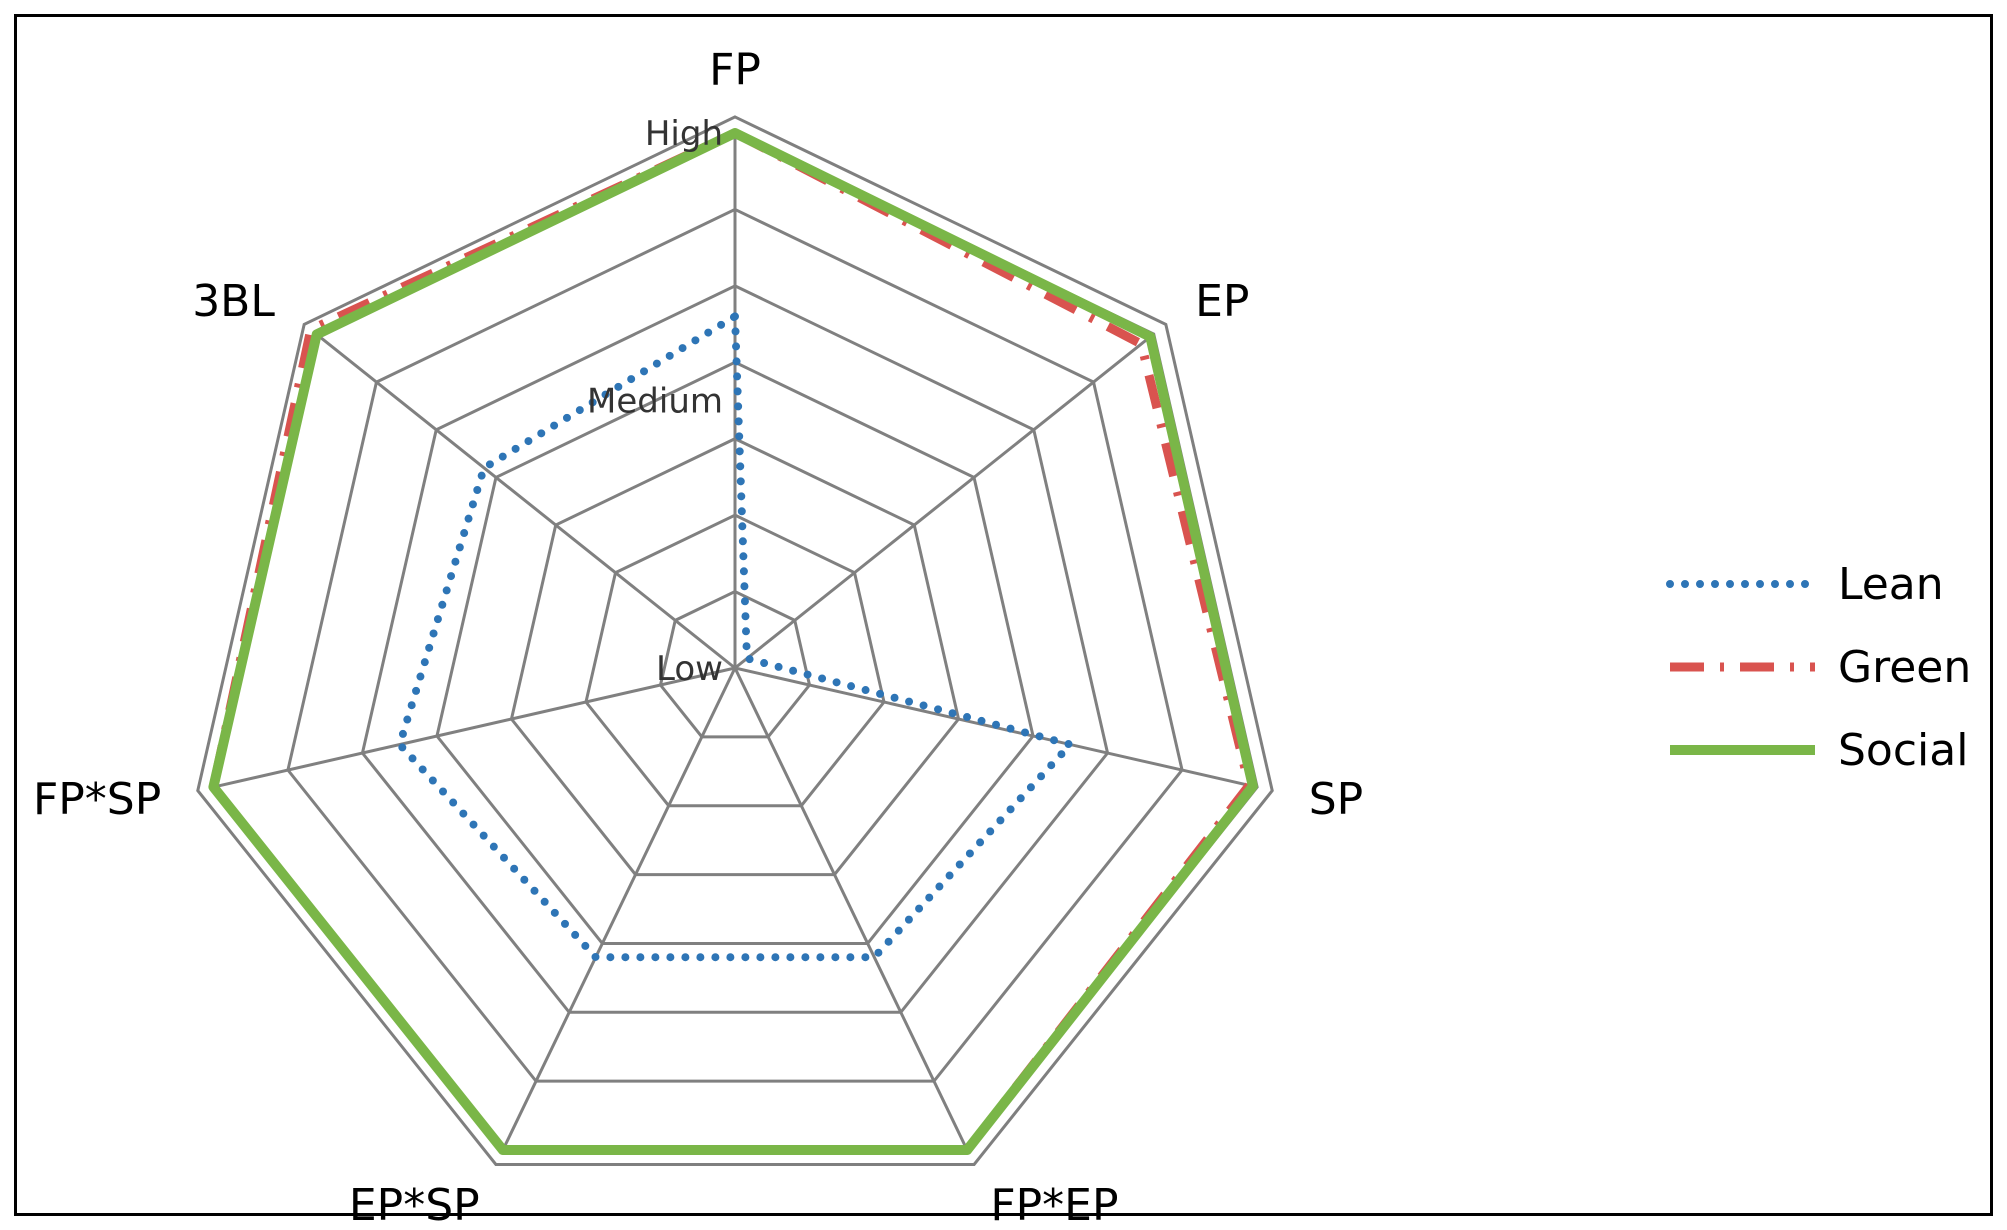 The image size is (2007, 1230). Describe the element at coordinates (1818, 667) in the screenshot. I see `legend: Lean Green Social` at that location.